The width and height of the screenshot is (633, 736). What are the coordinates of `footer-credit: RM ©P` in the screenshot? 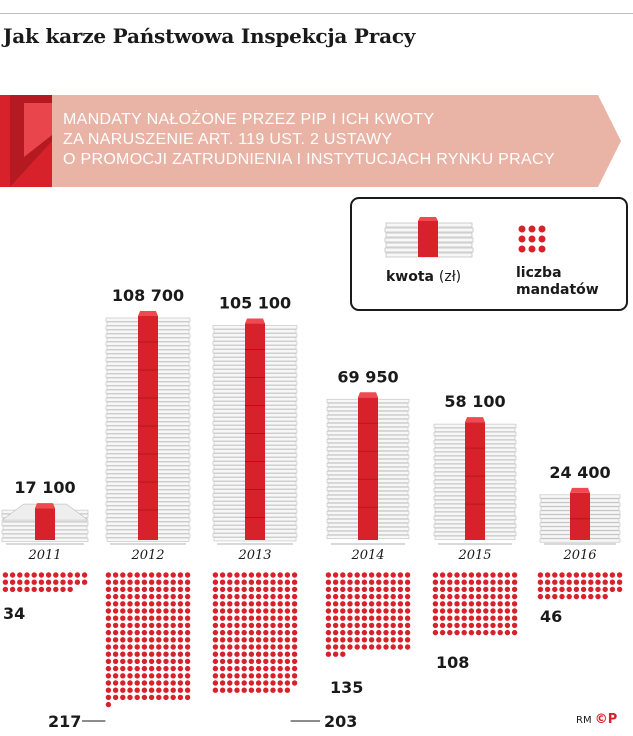 It's located at (596, 719).